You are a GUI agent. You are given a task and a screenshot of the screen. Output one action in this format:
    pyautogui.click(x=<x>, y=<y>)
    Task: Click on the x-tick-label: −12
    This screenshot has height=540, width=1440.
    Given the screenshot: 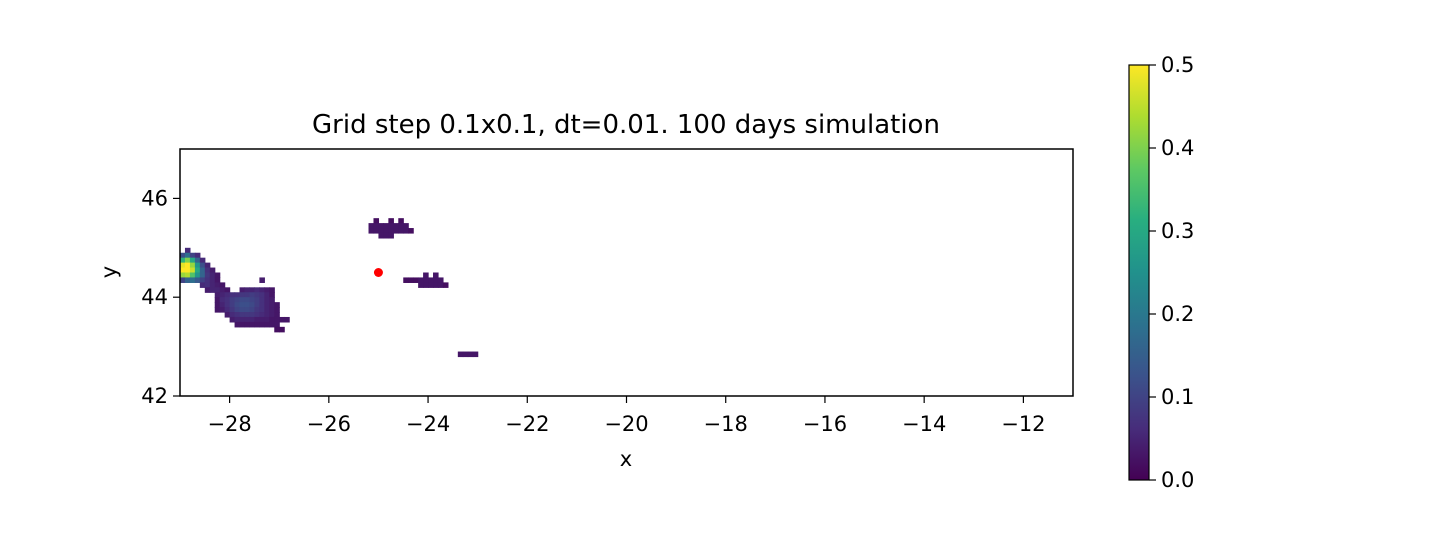 What is the action you would take?
    pyautogui.click(x=1023, y=424)
    